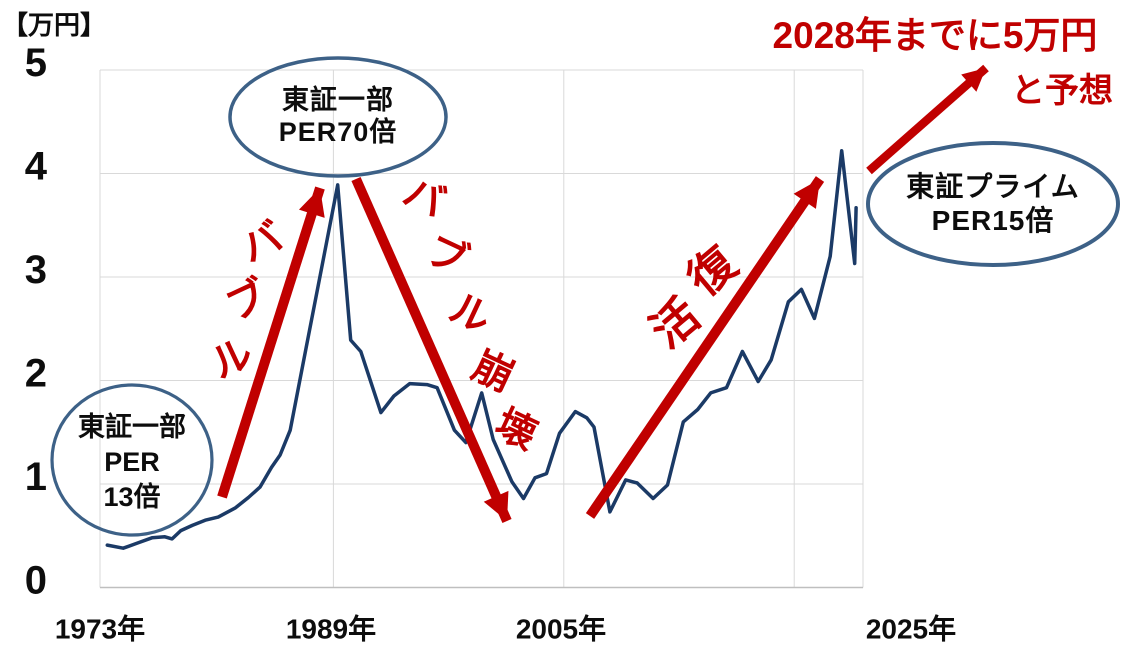 This screenshot has height=646, width=1121. What do you see at coordinates (493, 372) in the screenshot?
I see `trend-label-char: 崩` at bounding box center [493, 372].